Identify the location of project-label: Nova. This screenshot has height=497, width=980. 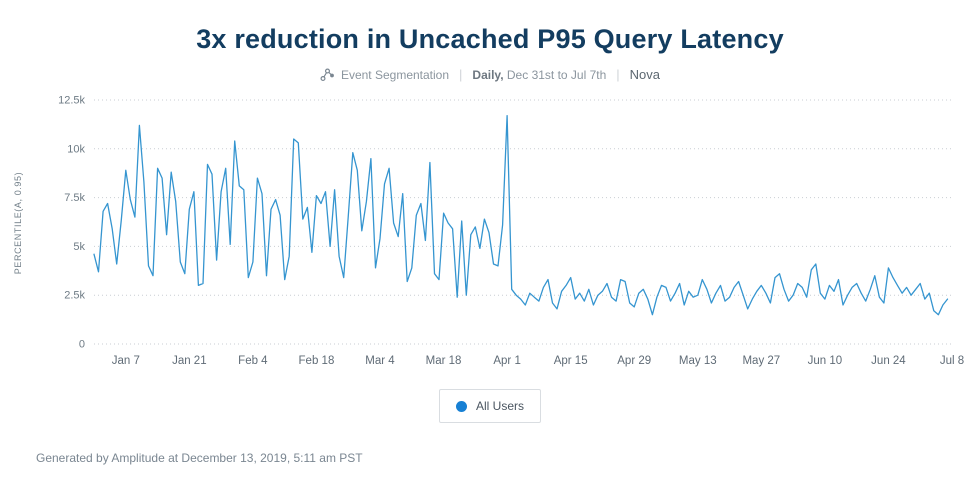
(645, 74).